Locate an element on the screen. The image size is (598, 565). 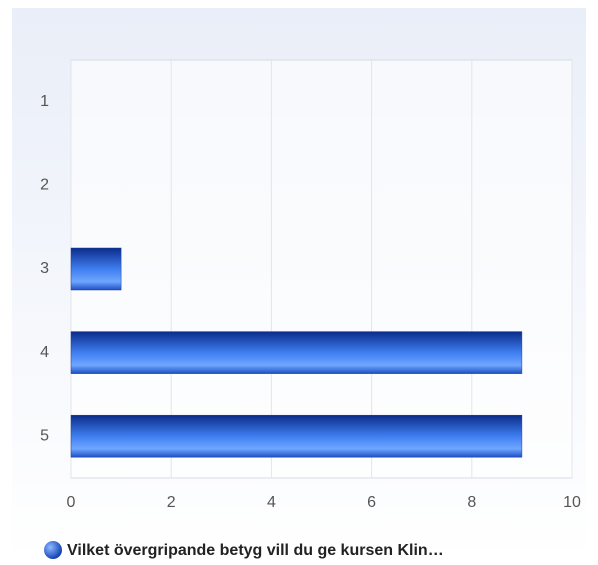
legend-marker is located at coordinates (53, 550).